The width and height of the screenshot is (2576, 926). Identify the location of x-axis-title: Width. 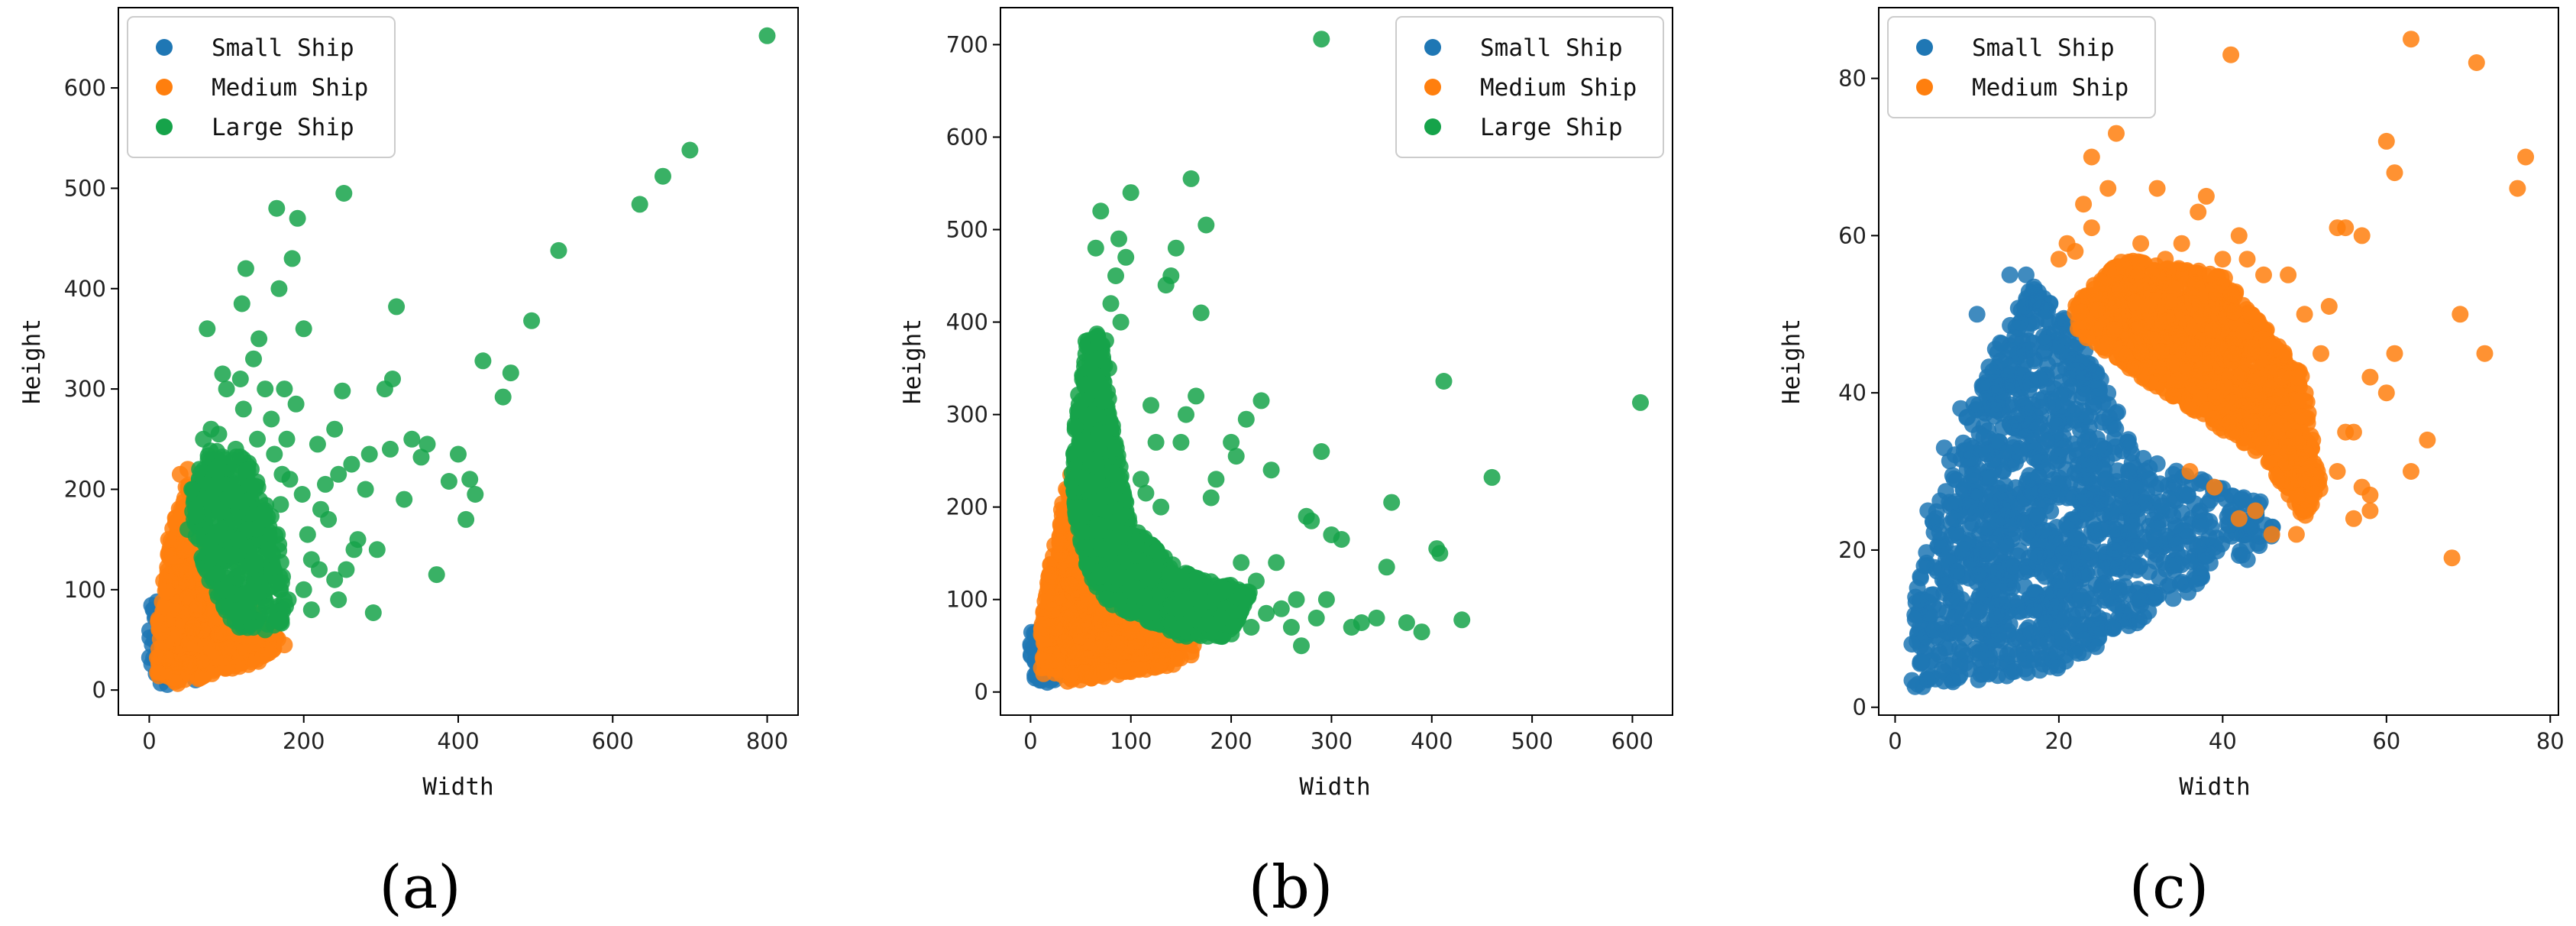
(457, 787).